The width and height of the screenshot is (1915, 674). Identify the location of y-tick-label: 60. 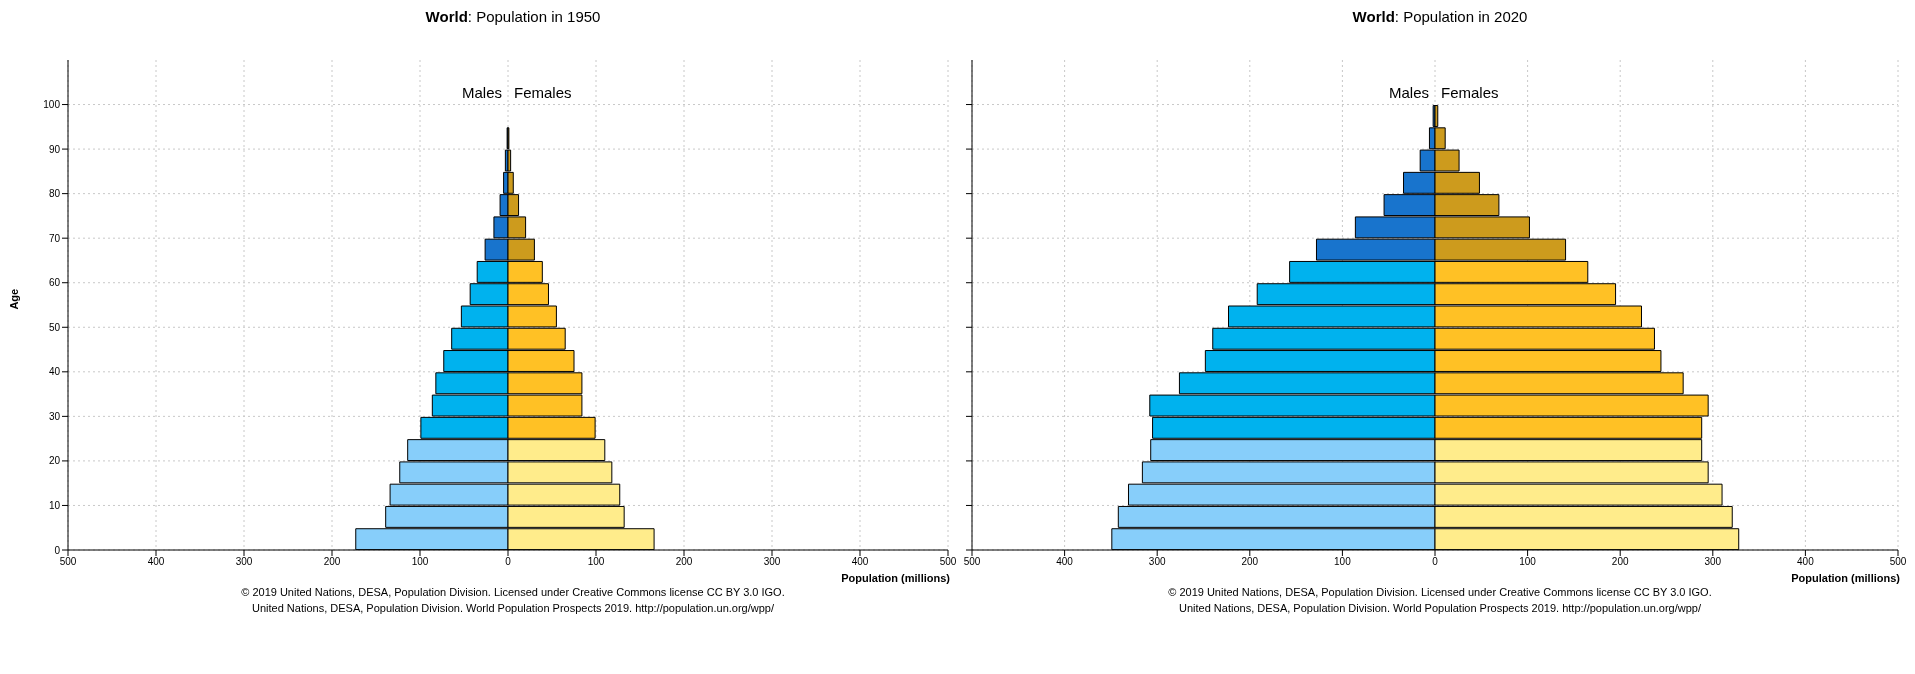
(54, 283).